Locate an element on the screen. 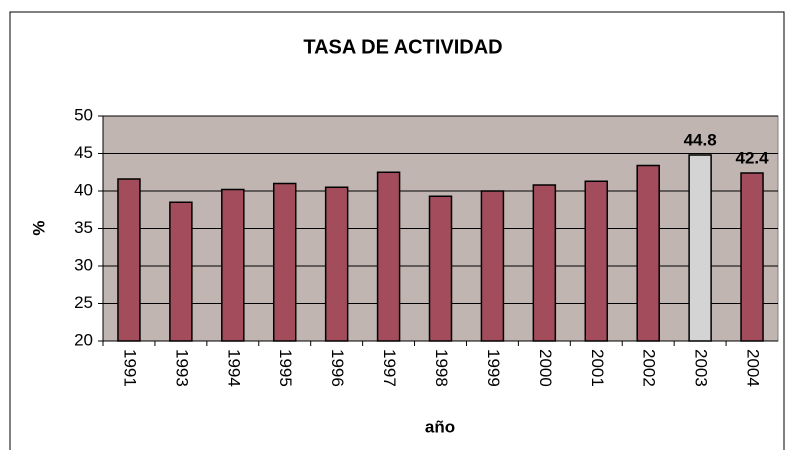  y-tick-label: 45 is located at coordinates (83, 152).